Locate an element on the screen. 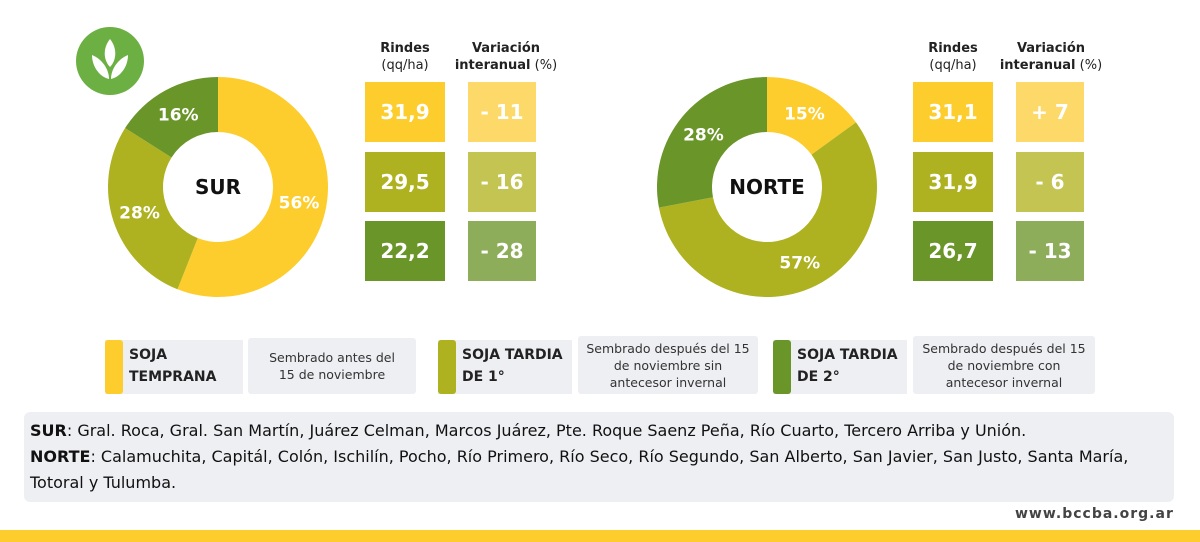 This screenshot has width=1200, height=542. donut-label-temprana: 15% is located at coordinates (804, 114).